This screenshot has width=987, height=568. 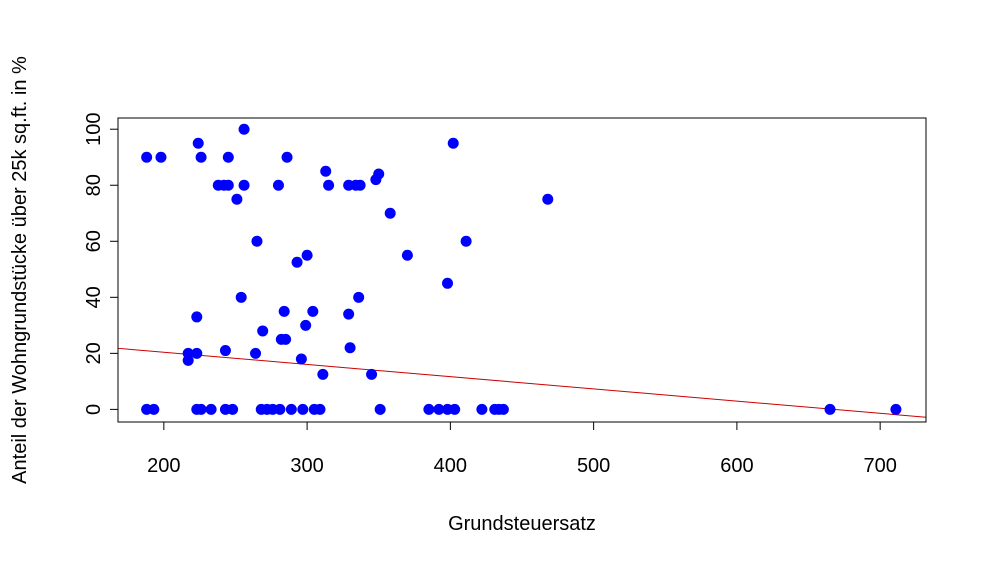 I want to click on x-tick-label: 400, so click(x=450, y=466).